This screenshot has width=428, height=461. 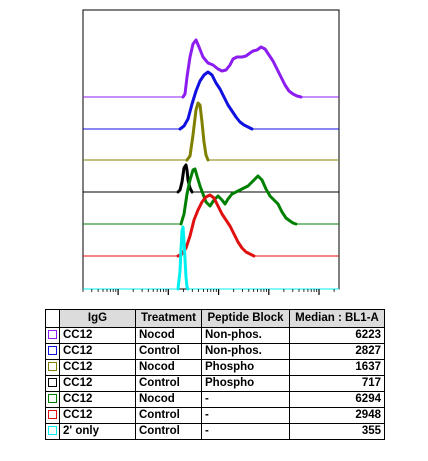 I want to click on legend-row: CC12 Control -2948, so click(x=215, y=415).